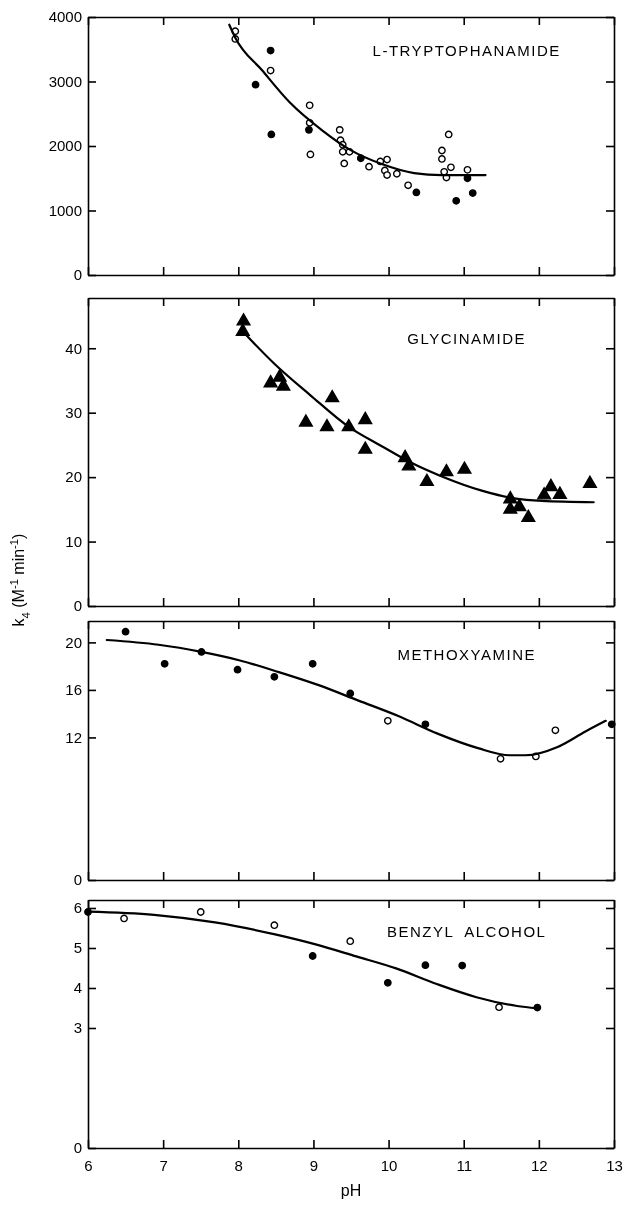 The image size is (638, 1205). I want to click on x-tick-label: 13, so click(614, 1165).